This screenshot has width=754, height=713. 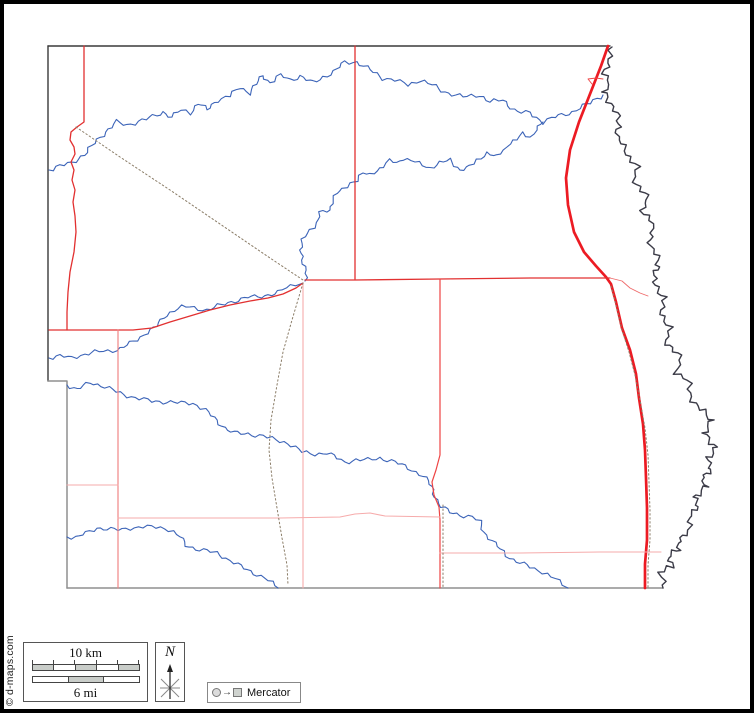 What do you see at coordinates (595, 81) in the screenshot?
I see `road-spur-northeast` at bounding box center [595, 81].